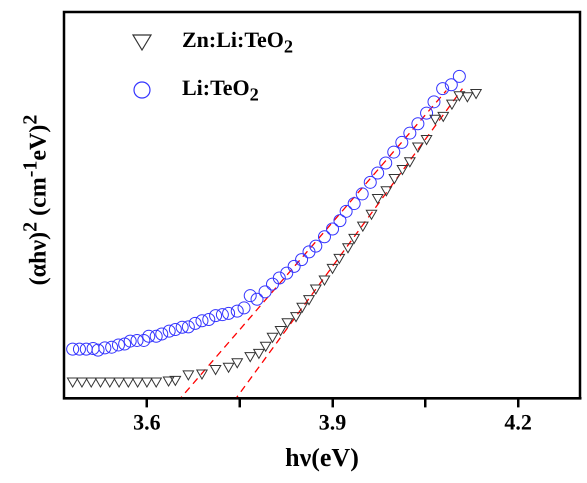  I want to click on legend-label: Li:TeO$_{2}$, so click(220, 90).